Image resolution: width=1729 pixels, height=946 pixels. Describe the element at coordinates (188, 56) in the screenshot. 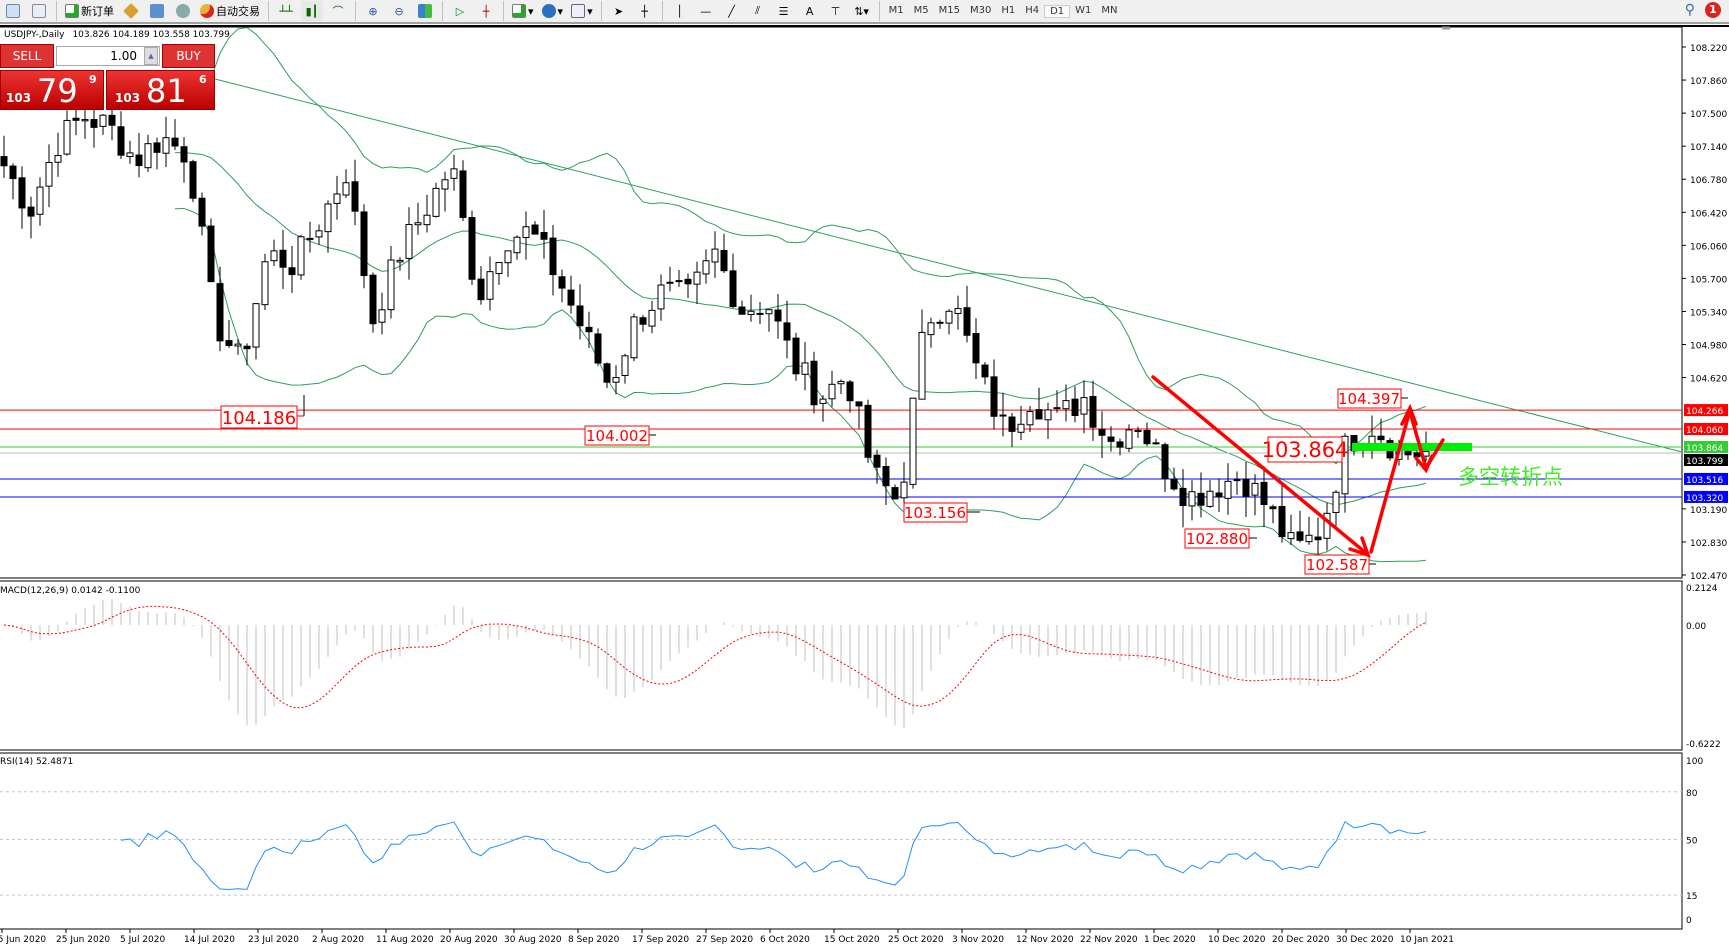

I see `buy-button: BUY` at that location.